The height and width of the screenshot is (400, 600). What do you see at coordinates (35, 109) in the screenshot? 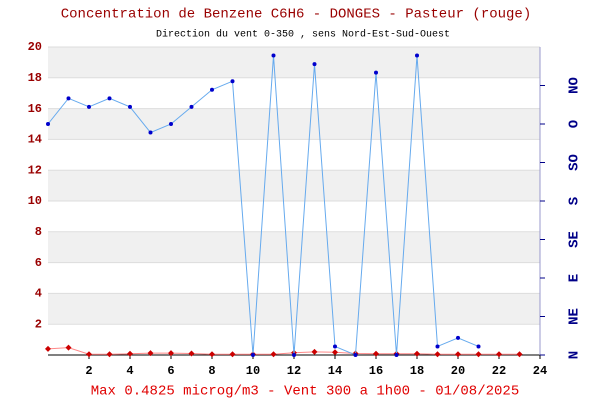
I see `y-tick-label: 16` at bounding box center [35, 109].